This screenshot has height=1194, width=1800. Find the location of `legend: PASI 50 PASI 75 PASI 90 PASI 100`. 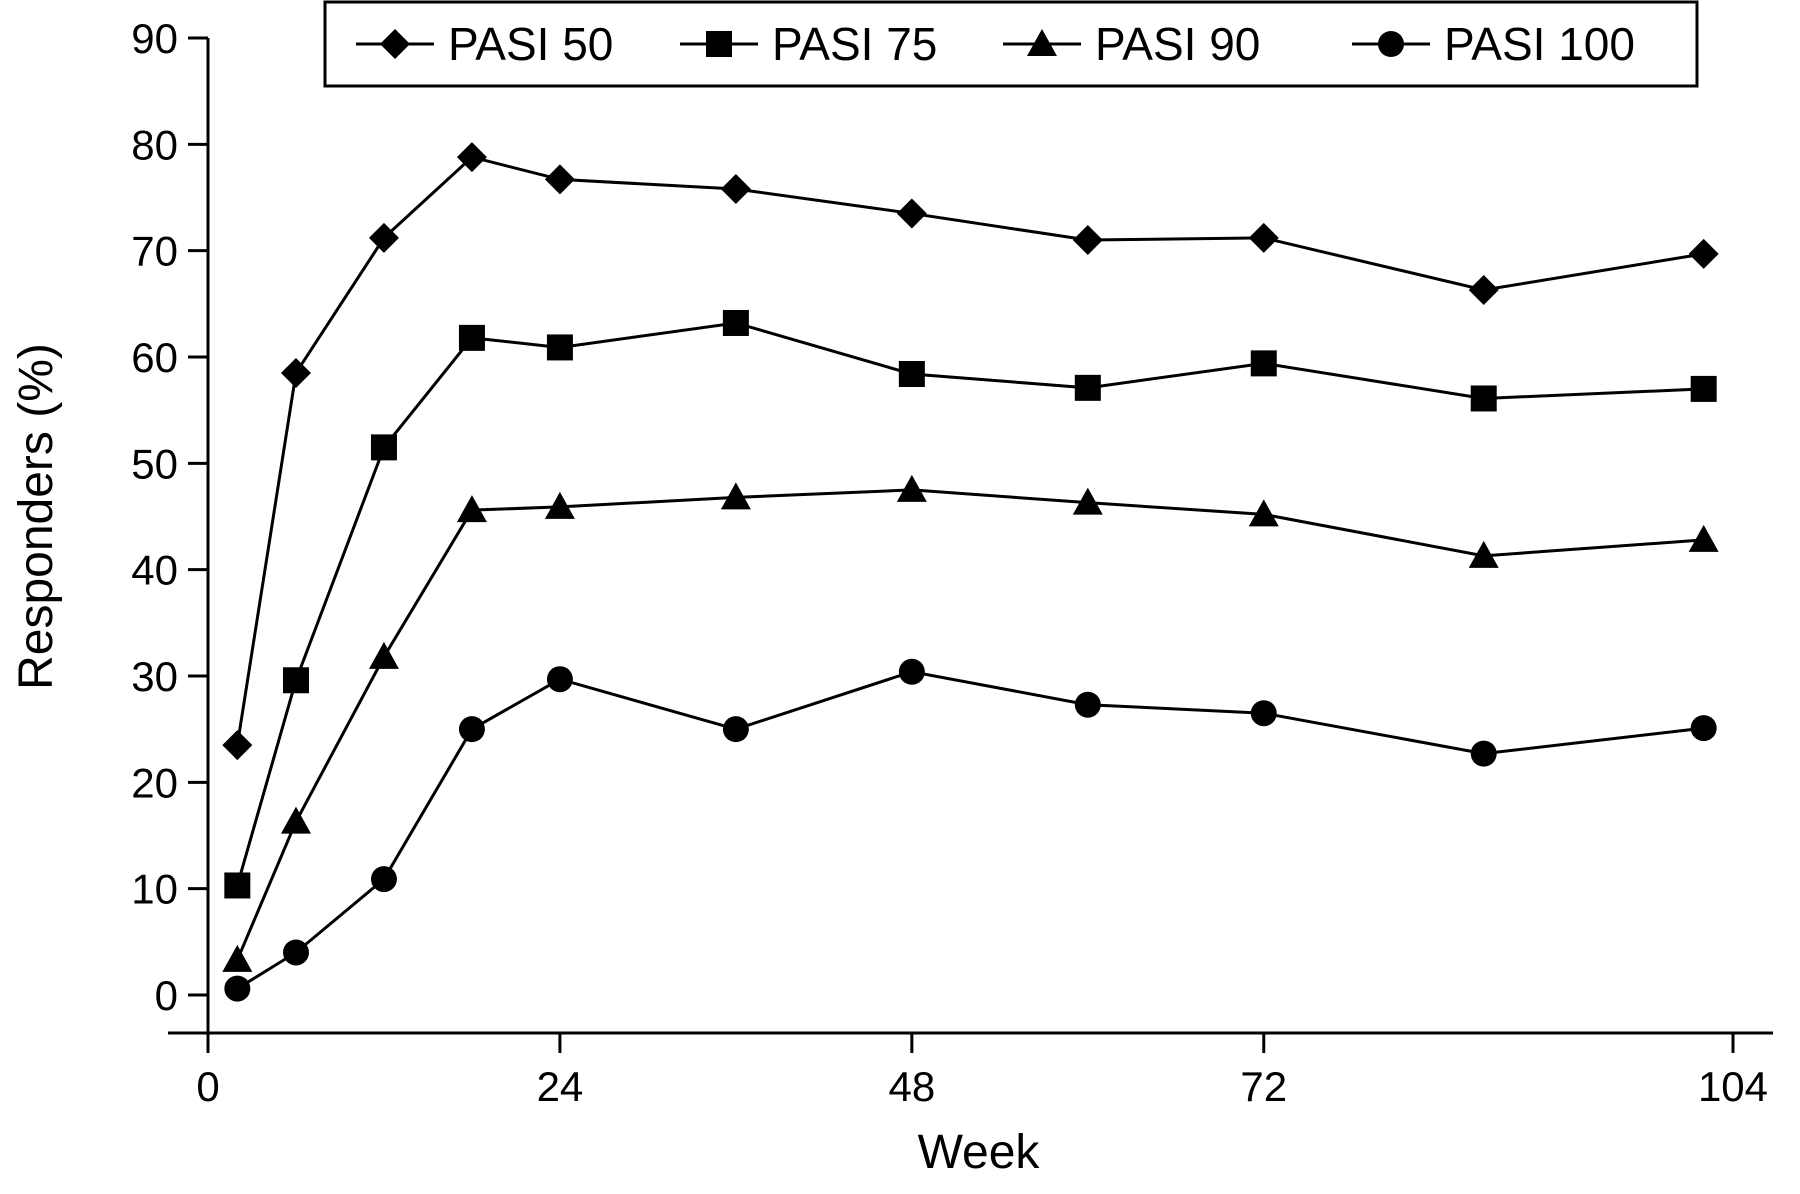

legend: PASI 50 PASI 75 PASI 90 PASI 100 is located at coordinates (1011, 44).